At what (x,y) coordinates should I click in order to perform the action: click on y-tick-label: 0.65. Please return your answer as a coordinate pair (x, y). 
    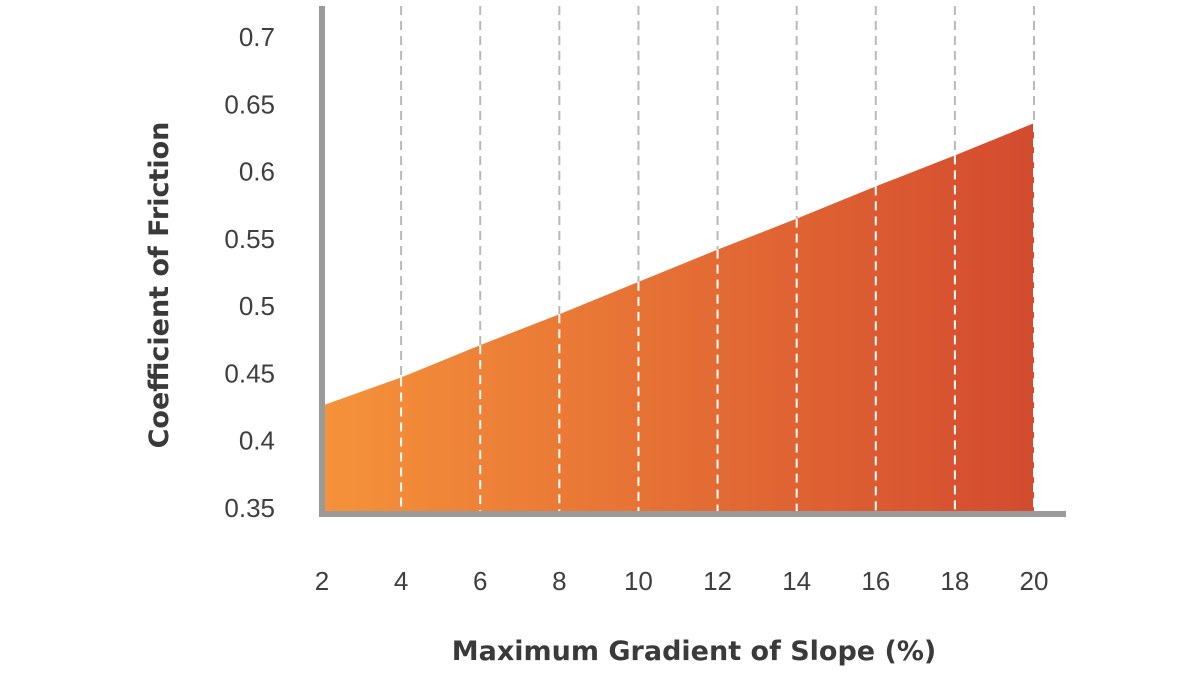
    Looking at the image, I should click on (249, 104).